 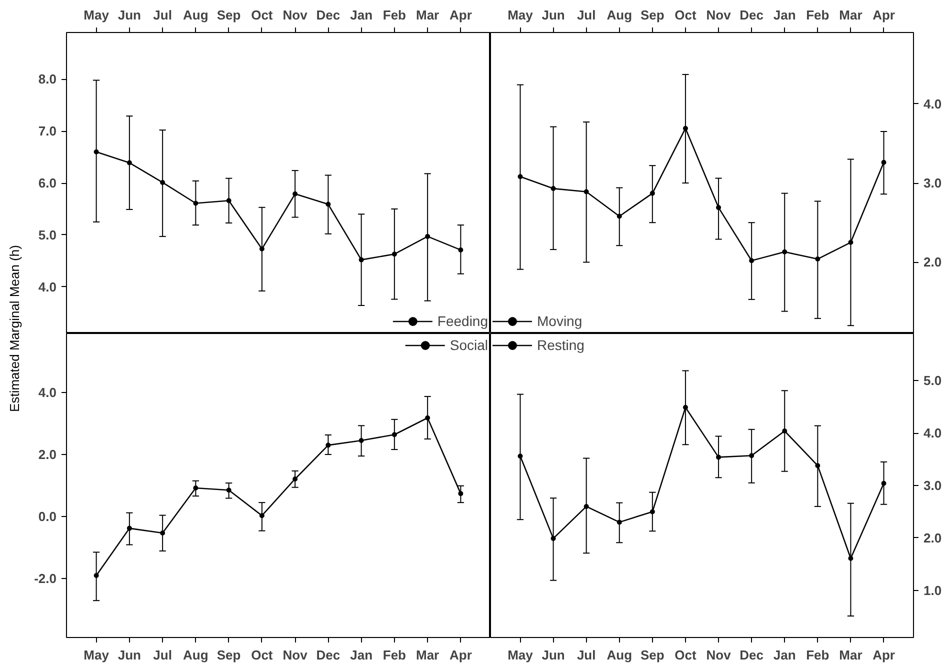 I want to click on y-tick-label: 5.0, so click(x=933, y=380).